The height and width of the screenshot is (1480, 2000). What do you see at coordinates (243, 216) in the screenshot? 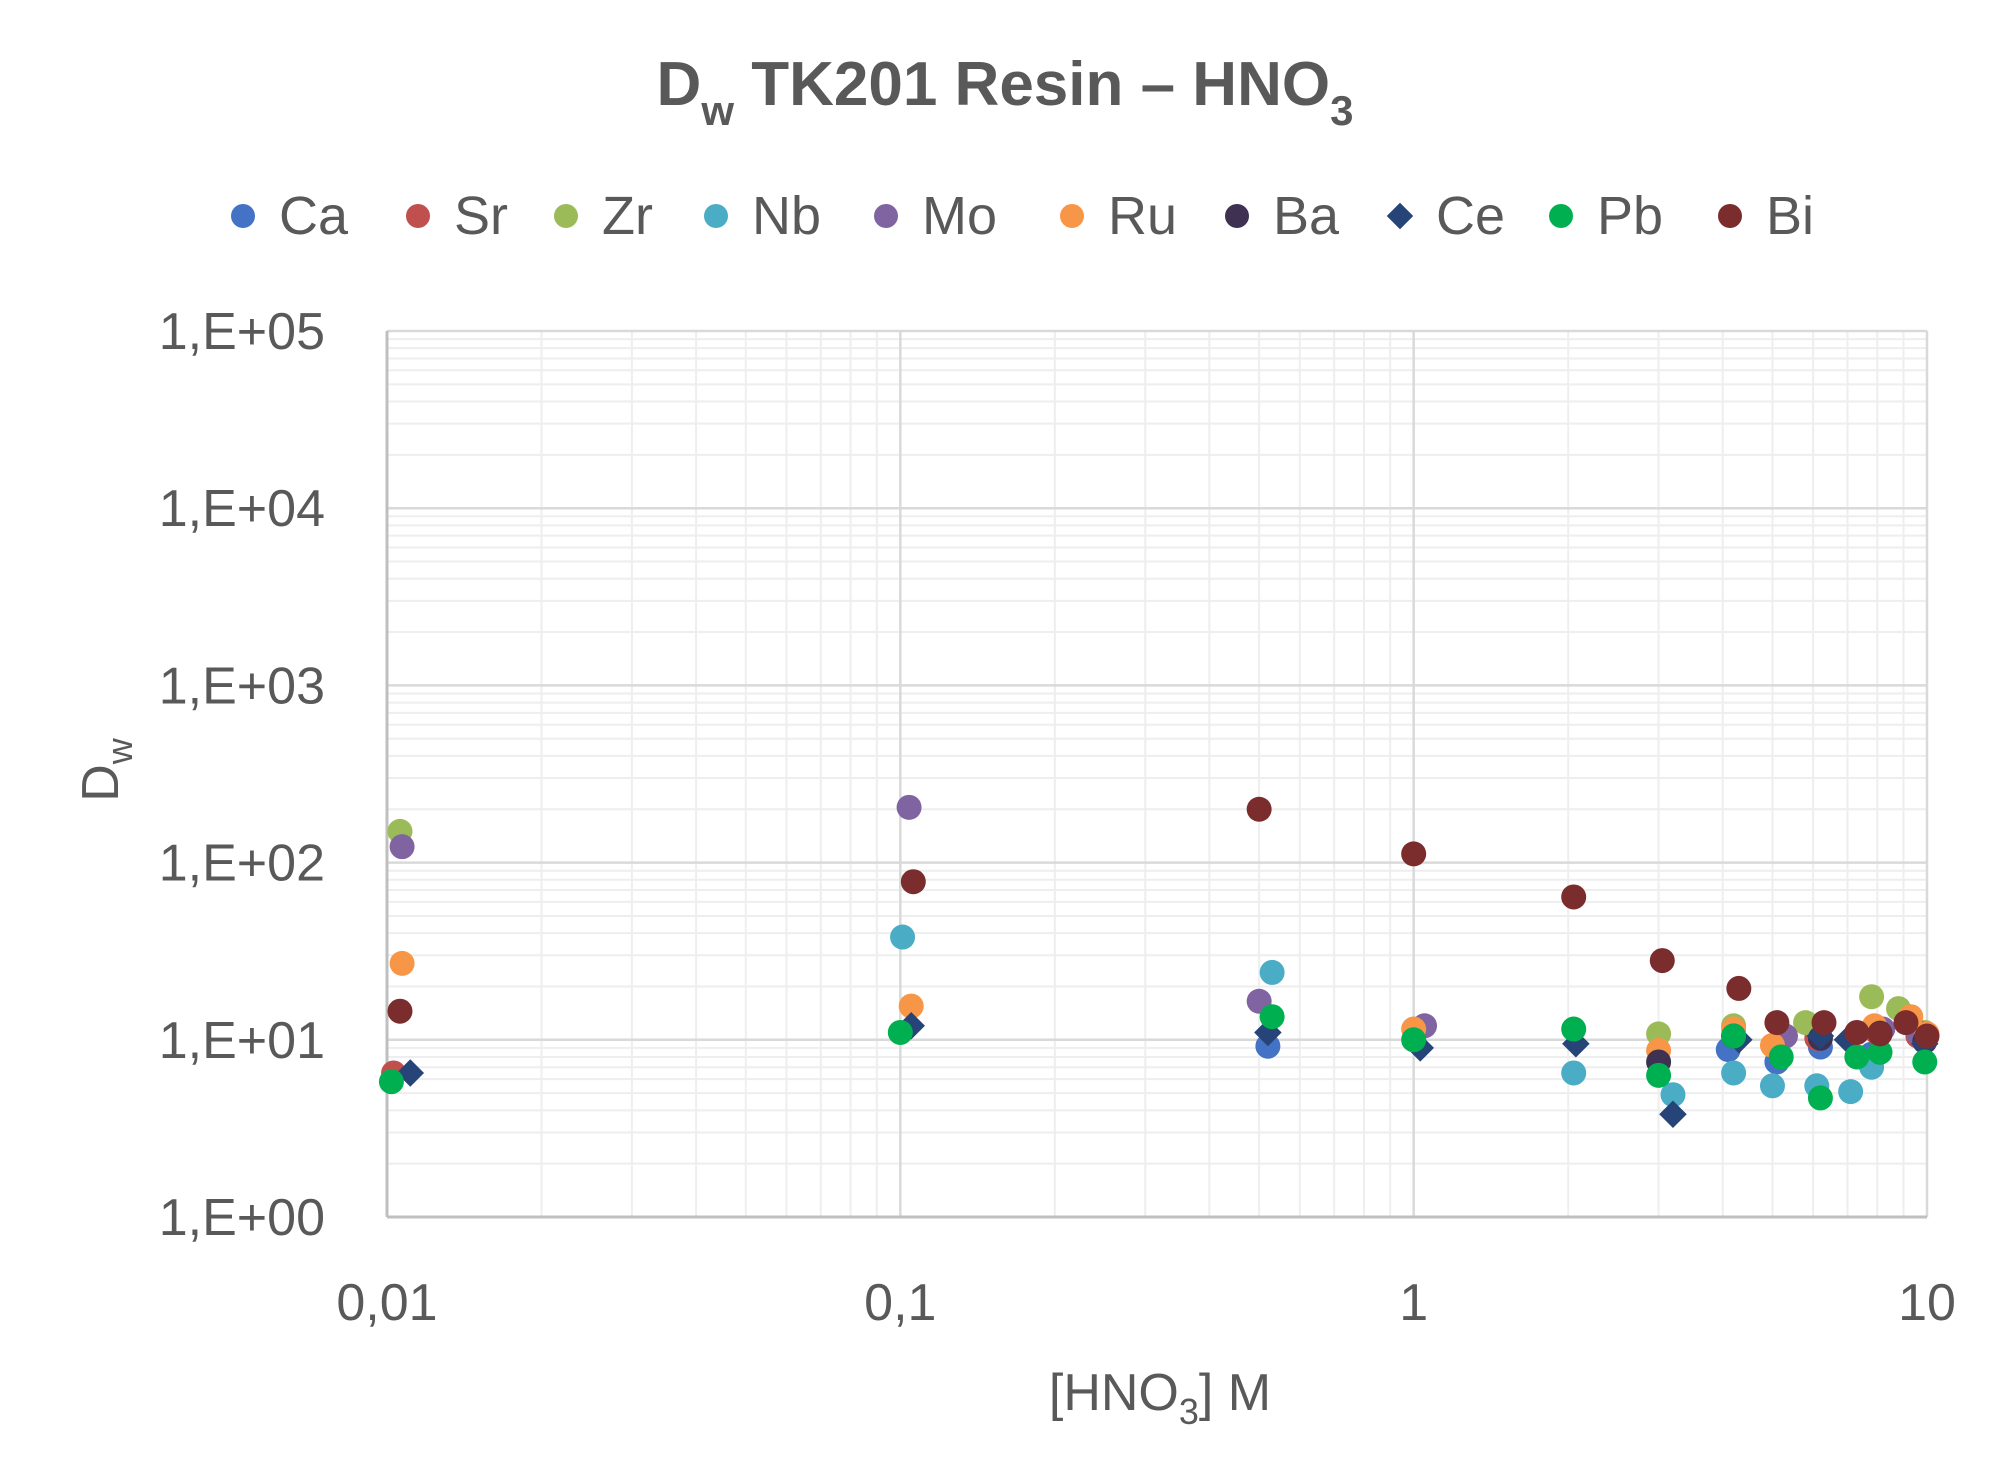
I see `legend-marker-ca` at bounding box center [243, 216].